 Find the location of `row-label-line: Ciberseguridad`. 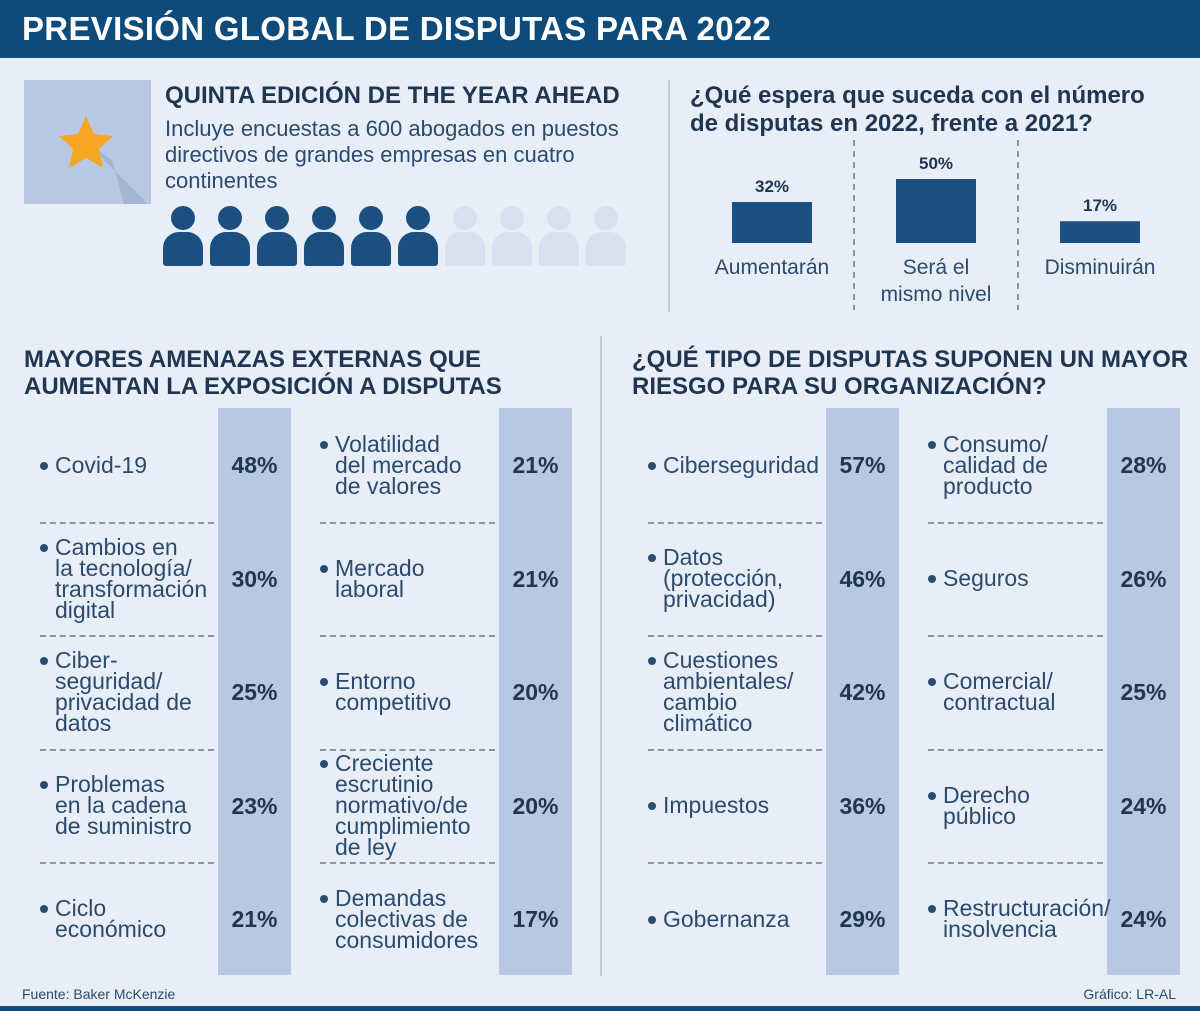

row-label-line: Ciberseguridad is located at coordinates (741, 464).